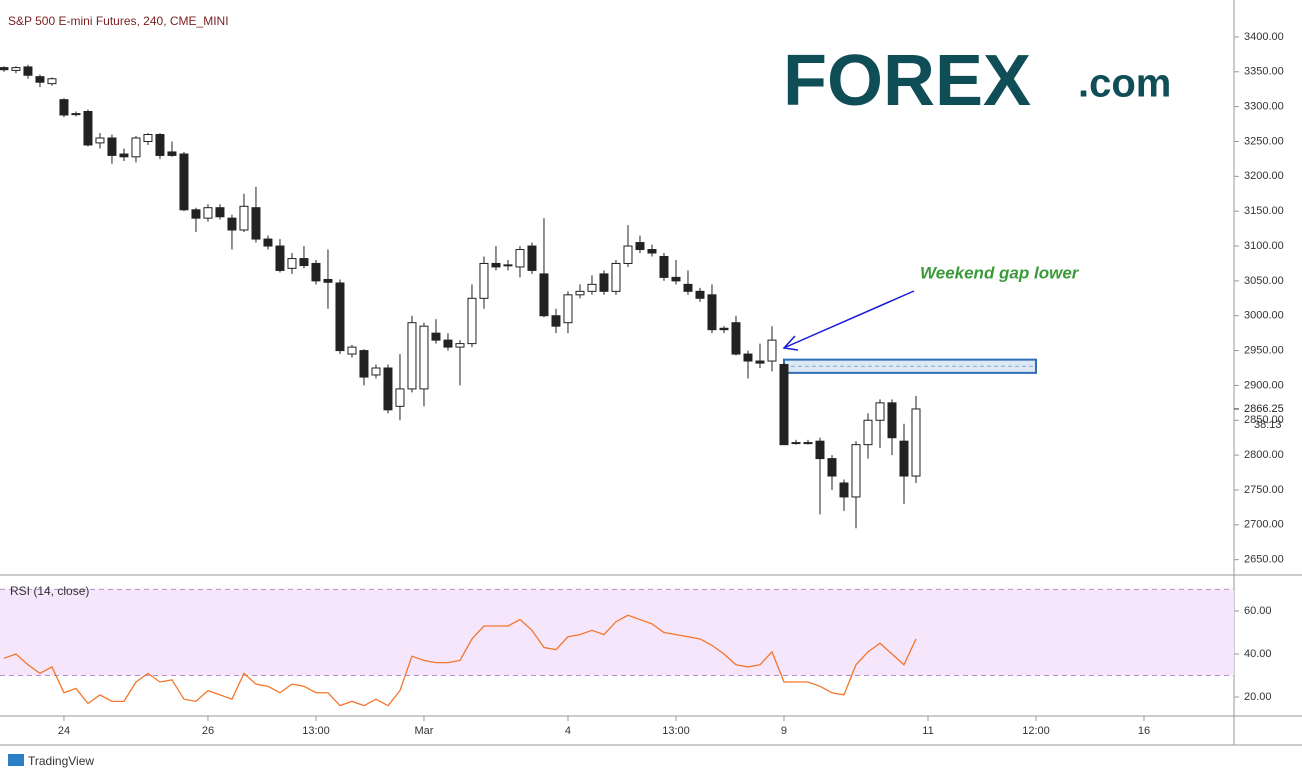  I want to click on y-tick-label: 3250.00, so click(1264, 141).